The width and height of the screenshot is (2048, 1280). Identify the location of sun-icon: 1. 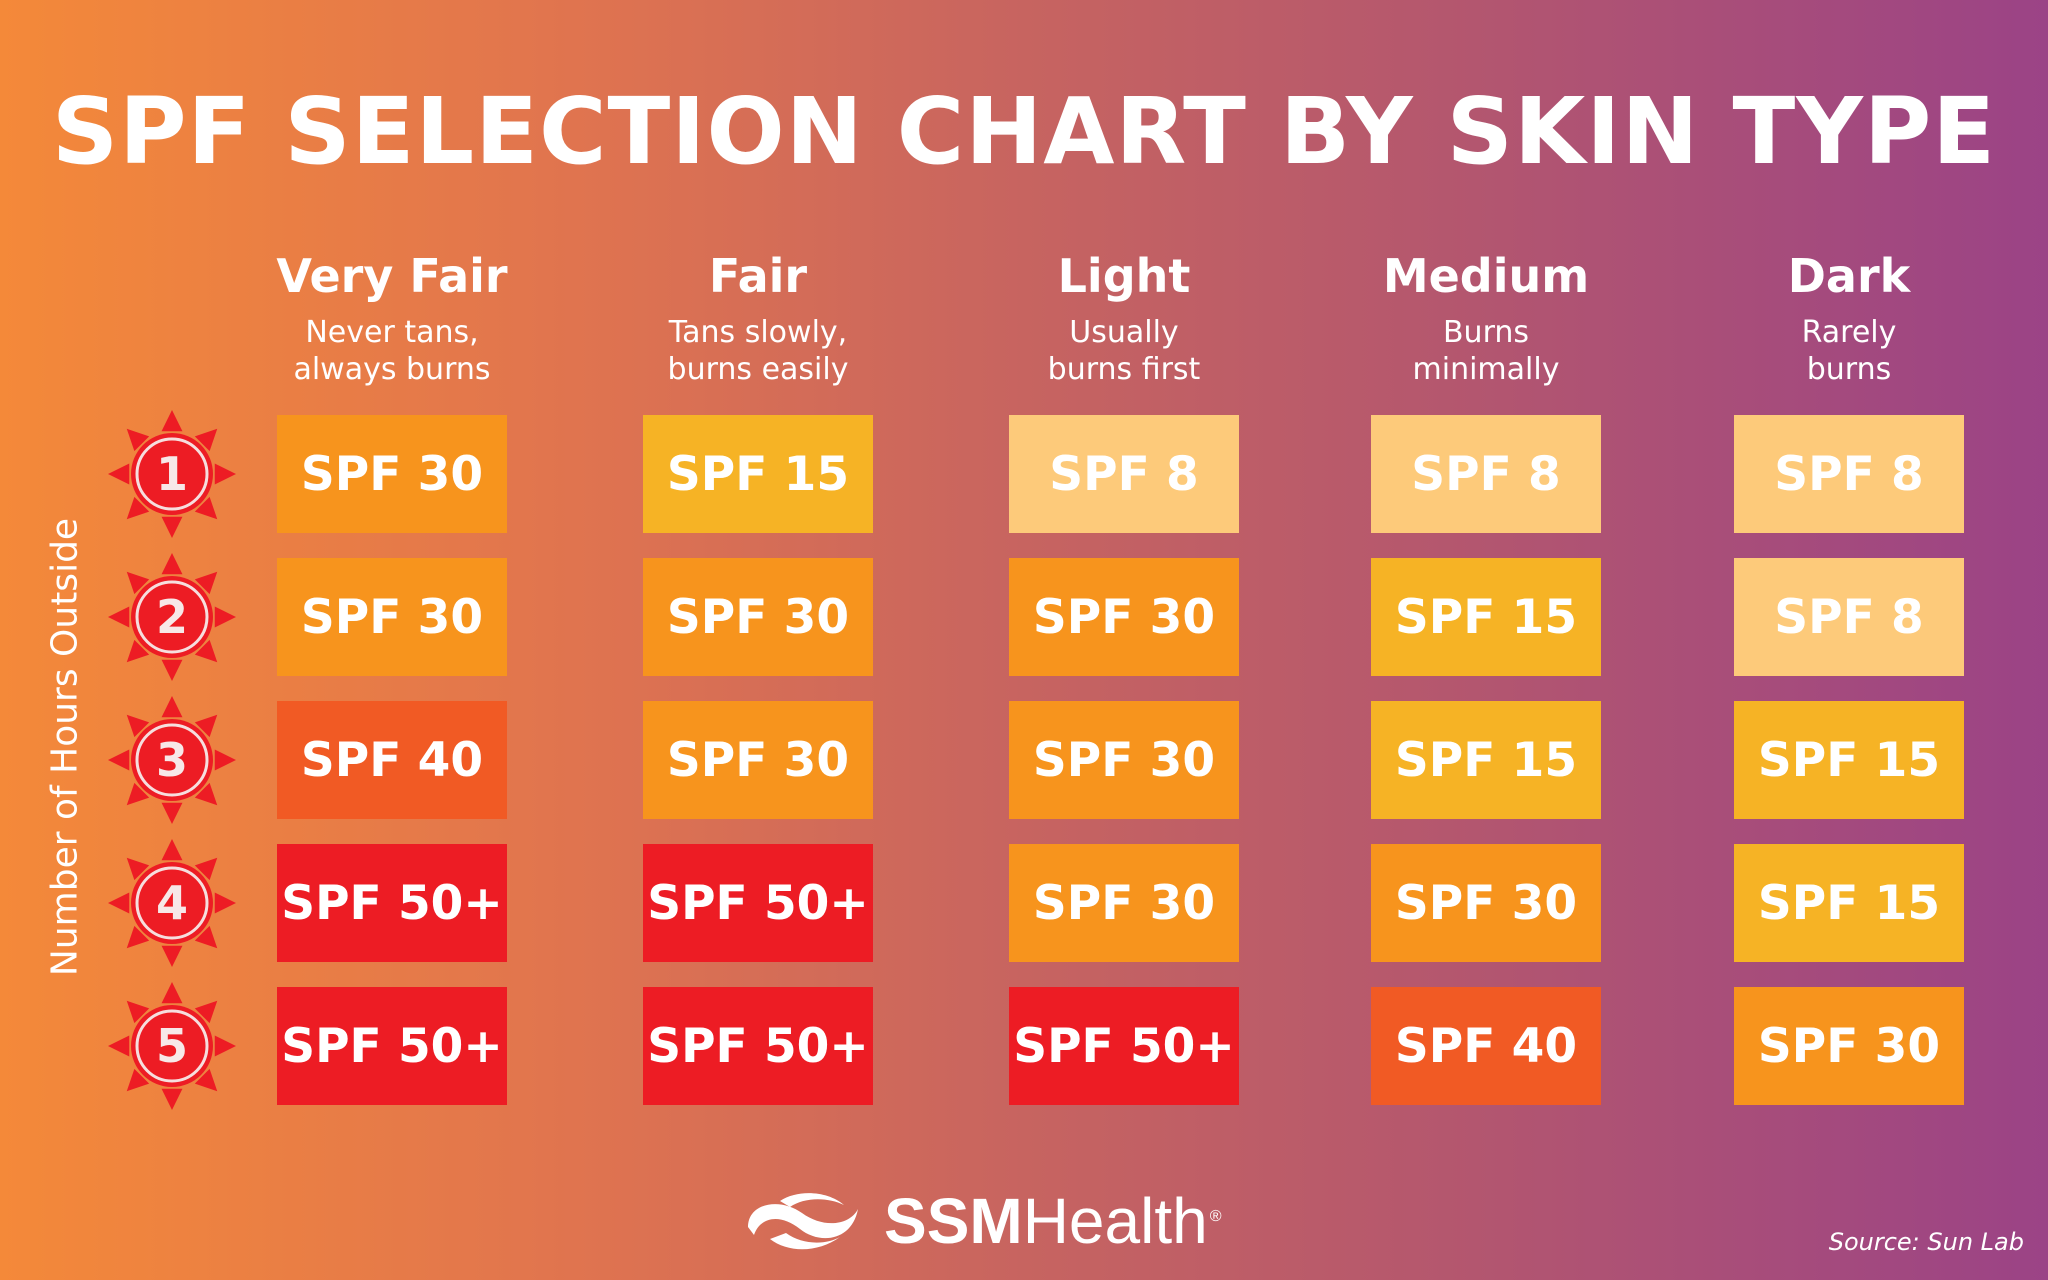
(172, 474).